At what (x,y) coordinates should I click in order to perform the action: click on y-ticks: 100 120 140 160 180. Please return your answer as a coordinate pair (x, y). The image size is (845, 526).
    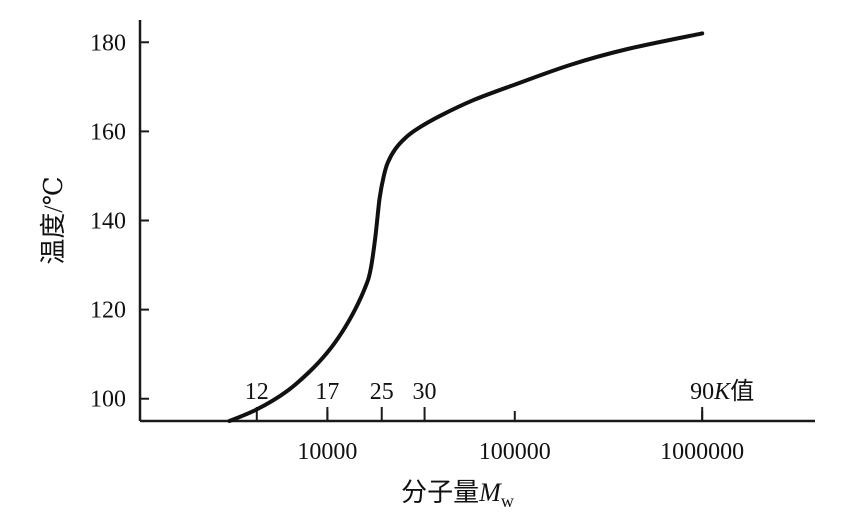
    Looking at the image, I should click on (119, 221).